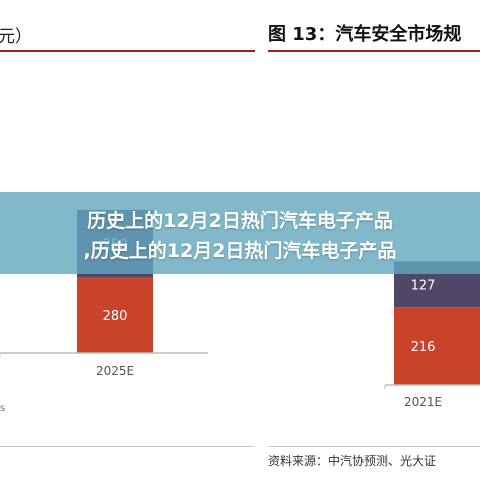  Describe the element at coordinates (352, 461) in the screenshot. I see `source-note: 资料来源：中汽协预测、光大证` at that location.